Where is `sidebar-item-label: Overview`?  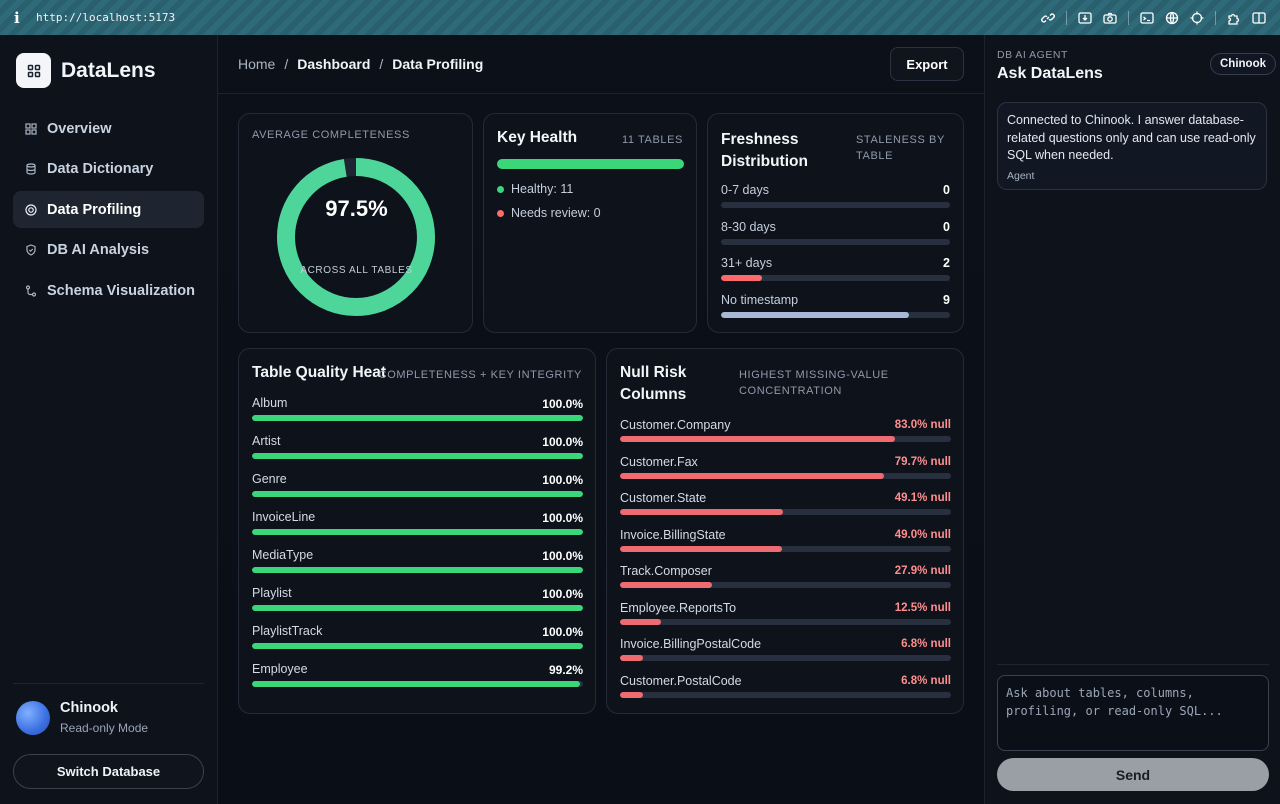 sidebar-item-label: Overview is located at coordinates (79, 128).